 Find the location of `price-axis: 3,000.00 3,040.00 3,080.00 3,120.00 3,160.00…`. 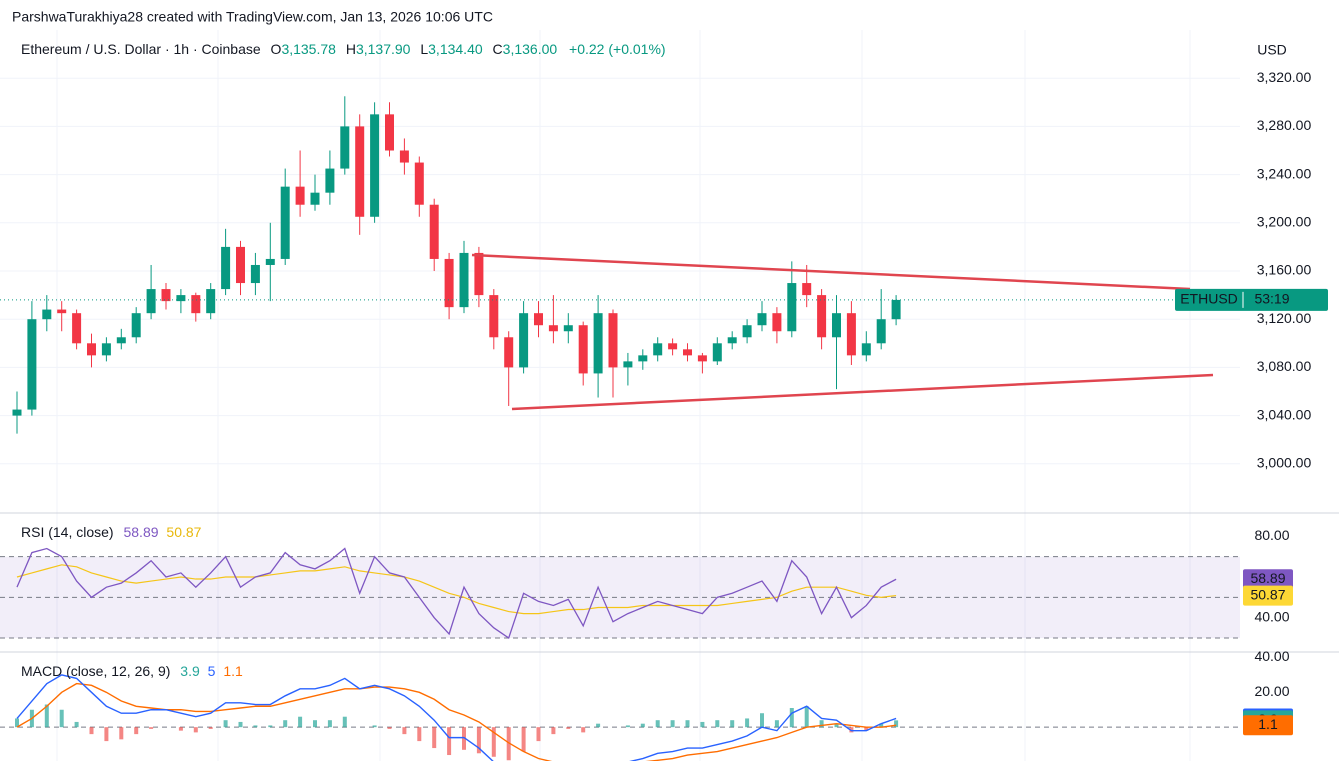

price-axis: 3,000.00 3,040.00 3,080.00 3,120.00 3,160.00… is located at coordinates (1282, 384).